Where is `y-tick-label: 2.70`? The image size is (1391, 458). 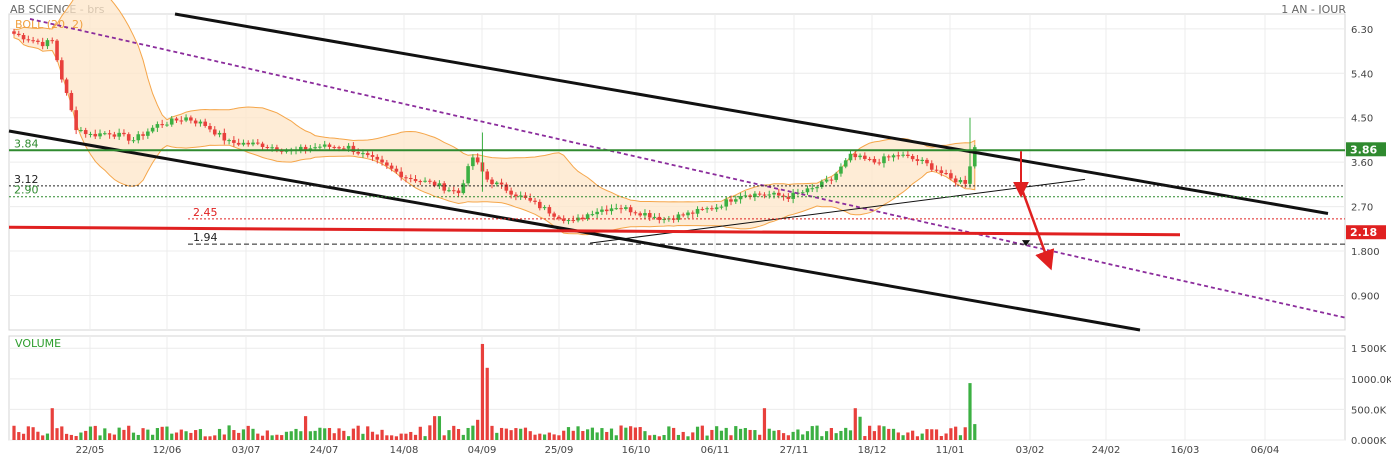 y-tick-label: 2.70 is located at coordinates (1362, 208).